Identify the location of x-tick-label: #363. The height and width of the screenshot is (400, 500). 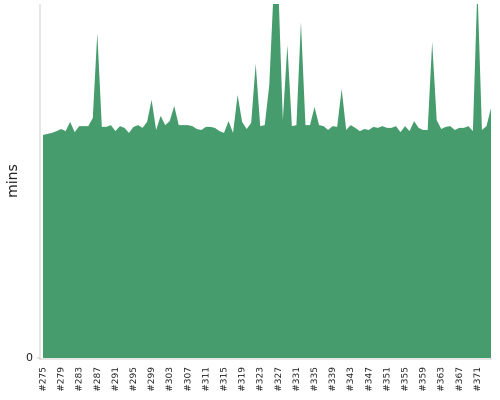
(442, 379).